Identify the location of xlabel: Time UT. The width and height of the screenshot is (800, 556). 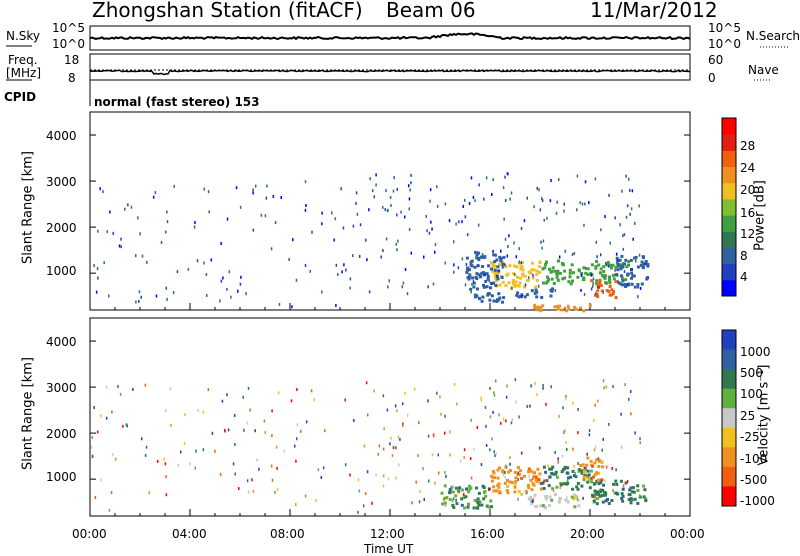
(389, 549).